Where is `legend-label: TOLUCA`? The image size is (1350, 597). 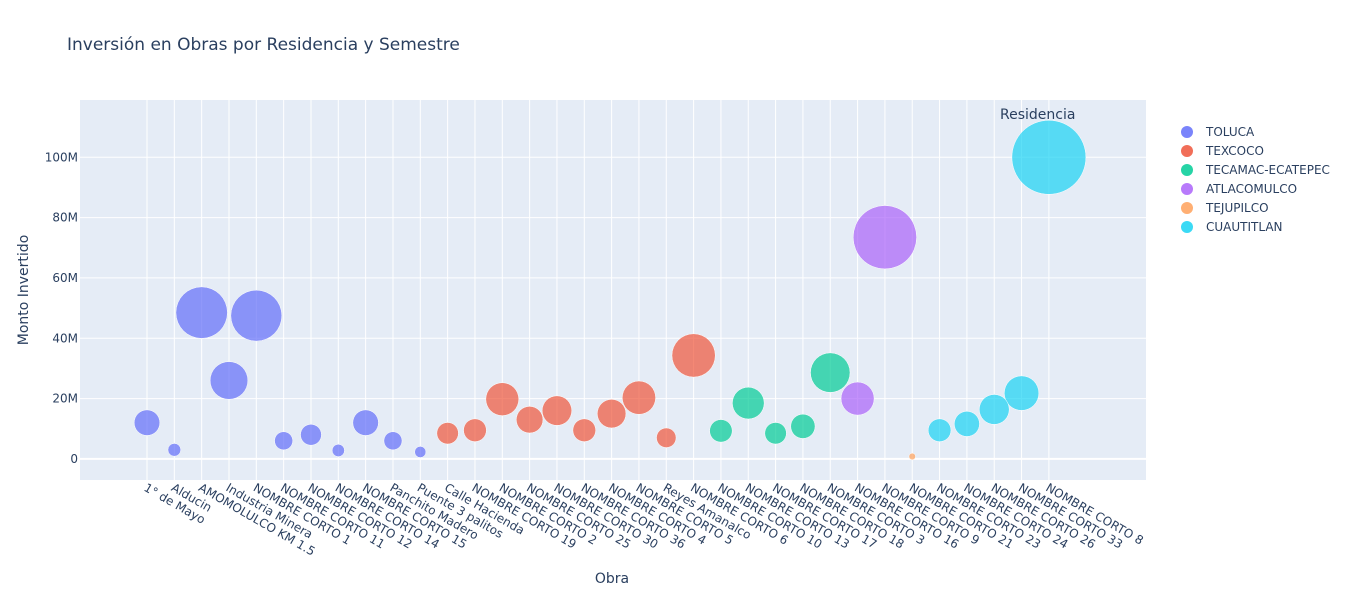
legend-label: TOLUCA is located at coordinates (1230, 132).